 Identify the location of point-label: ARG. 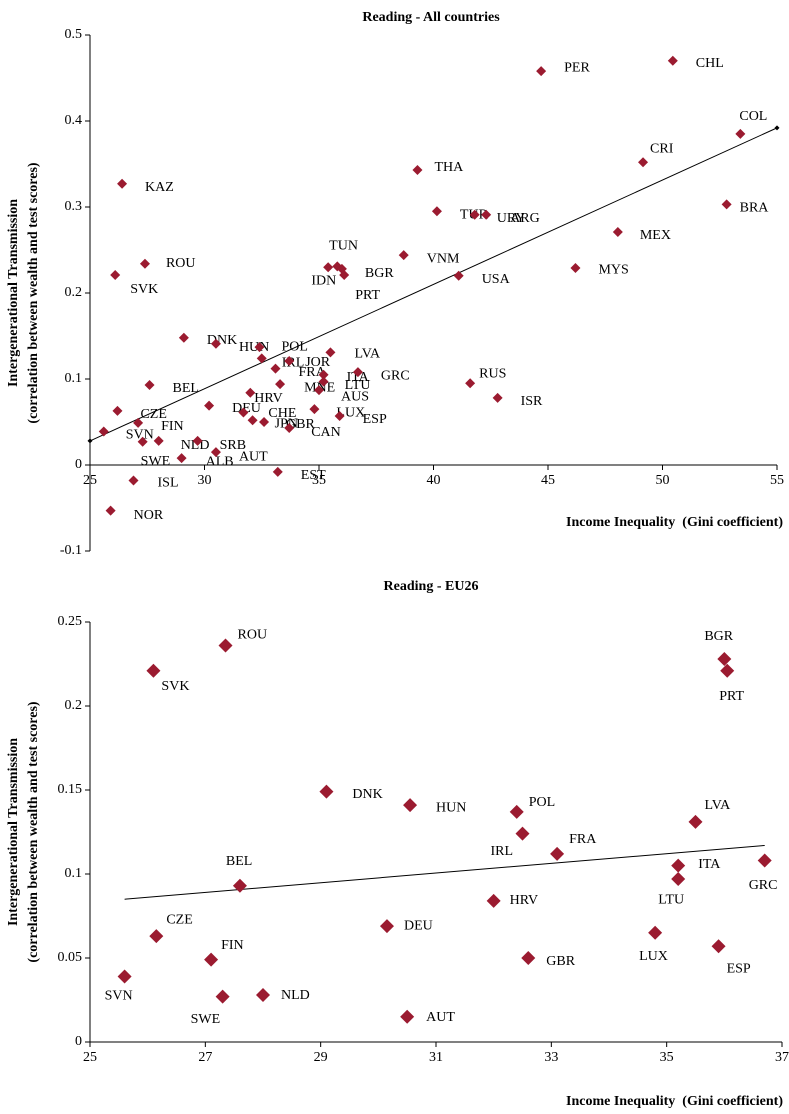
(525, 218).